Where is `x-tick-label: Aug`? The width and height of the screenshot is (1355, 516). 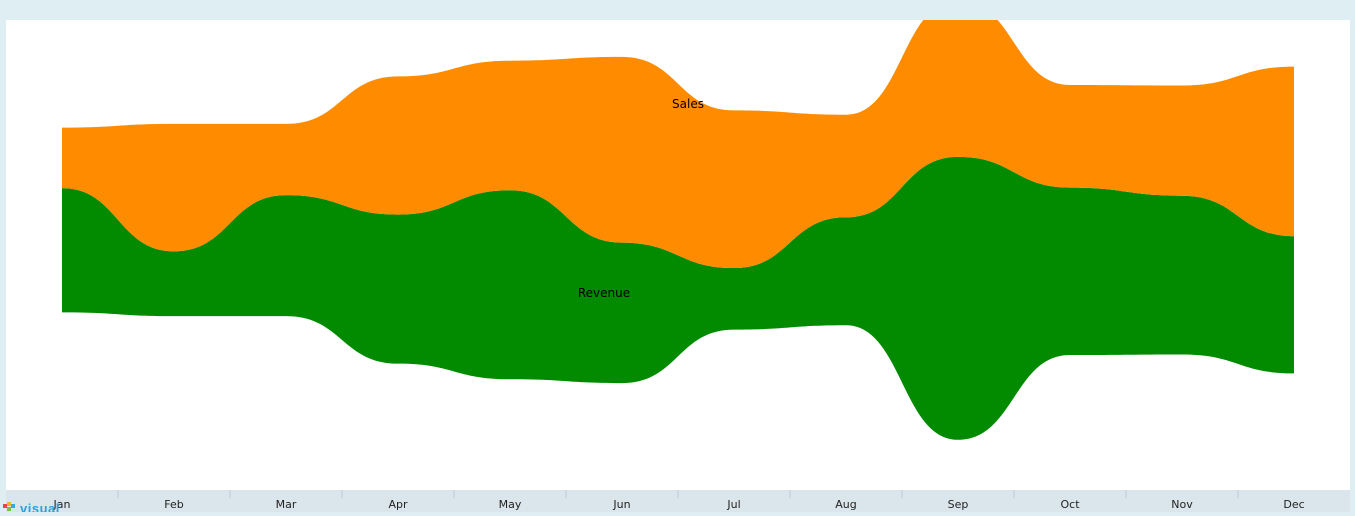 x-tick-label: Aug is located at coordinates (845, 504).